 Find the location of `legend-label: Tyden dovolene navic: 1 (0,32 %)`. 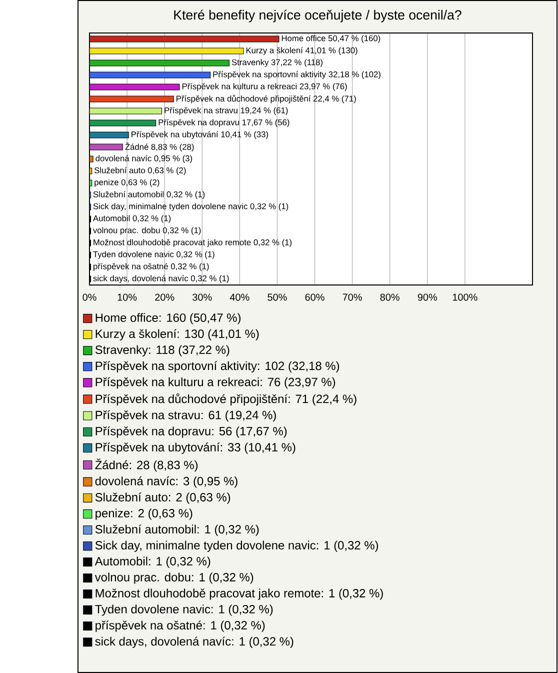

legend-label: Tyden dovolene navic: 1 (0,32 %) is located at coordinates (184, 610).